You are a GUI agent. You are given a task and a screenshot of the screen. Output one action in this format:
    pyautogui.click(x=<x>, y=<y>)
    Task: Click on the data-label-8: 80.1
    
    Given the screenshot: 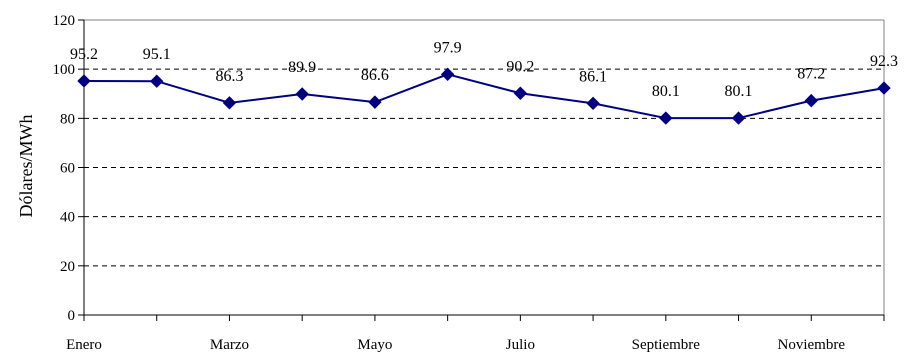 What is the action you would take?
    pyautogui.click(x=666, y=91)
    